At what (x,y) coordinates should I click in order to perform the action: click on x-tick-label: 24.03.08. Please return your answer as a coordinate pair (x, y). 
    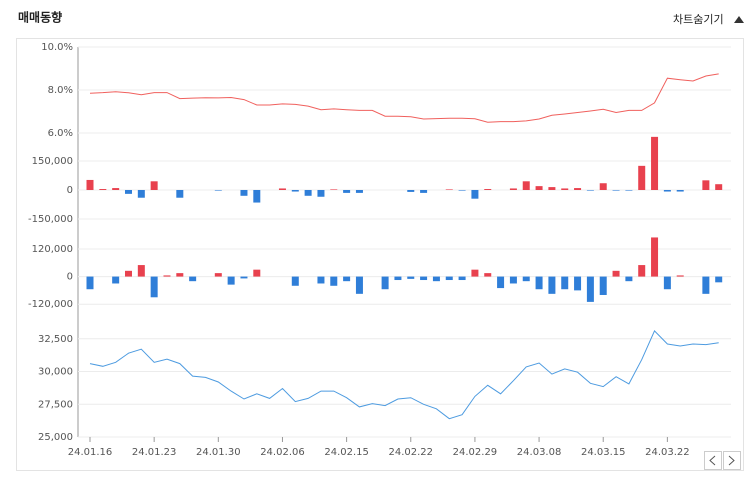
    Looking at the image, I should click on (539, 452).